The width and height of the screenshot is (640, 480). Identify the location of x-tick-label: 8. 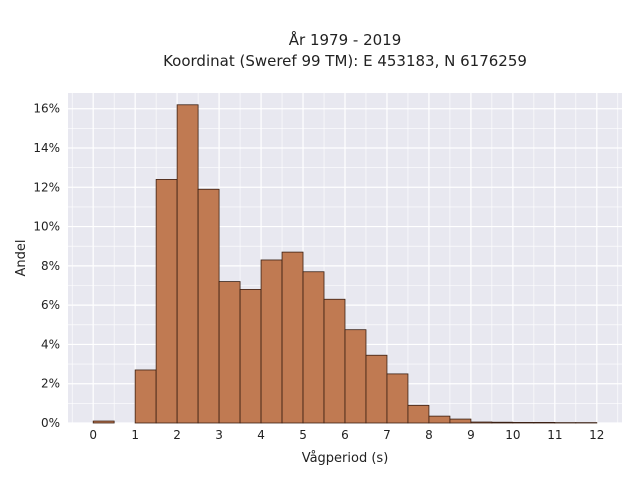
(429, 435).